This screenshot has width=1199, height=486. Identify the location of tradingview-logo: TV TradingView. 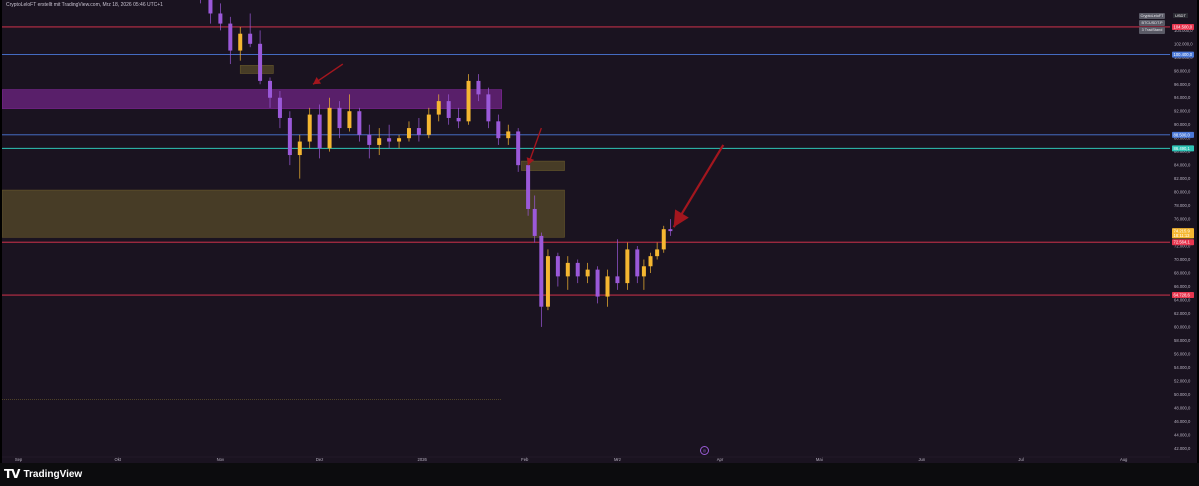
(43, 474).